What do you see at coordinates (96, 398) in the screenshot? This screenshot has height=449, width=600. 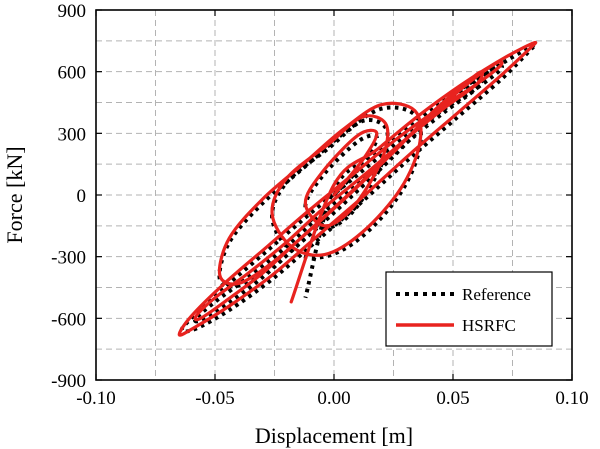 I see `x-tick-label: -0.10` at bounding box center [96, 398].